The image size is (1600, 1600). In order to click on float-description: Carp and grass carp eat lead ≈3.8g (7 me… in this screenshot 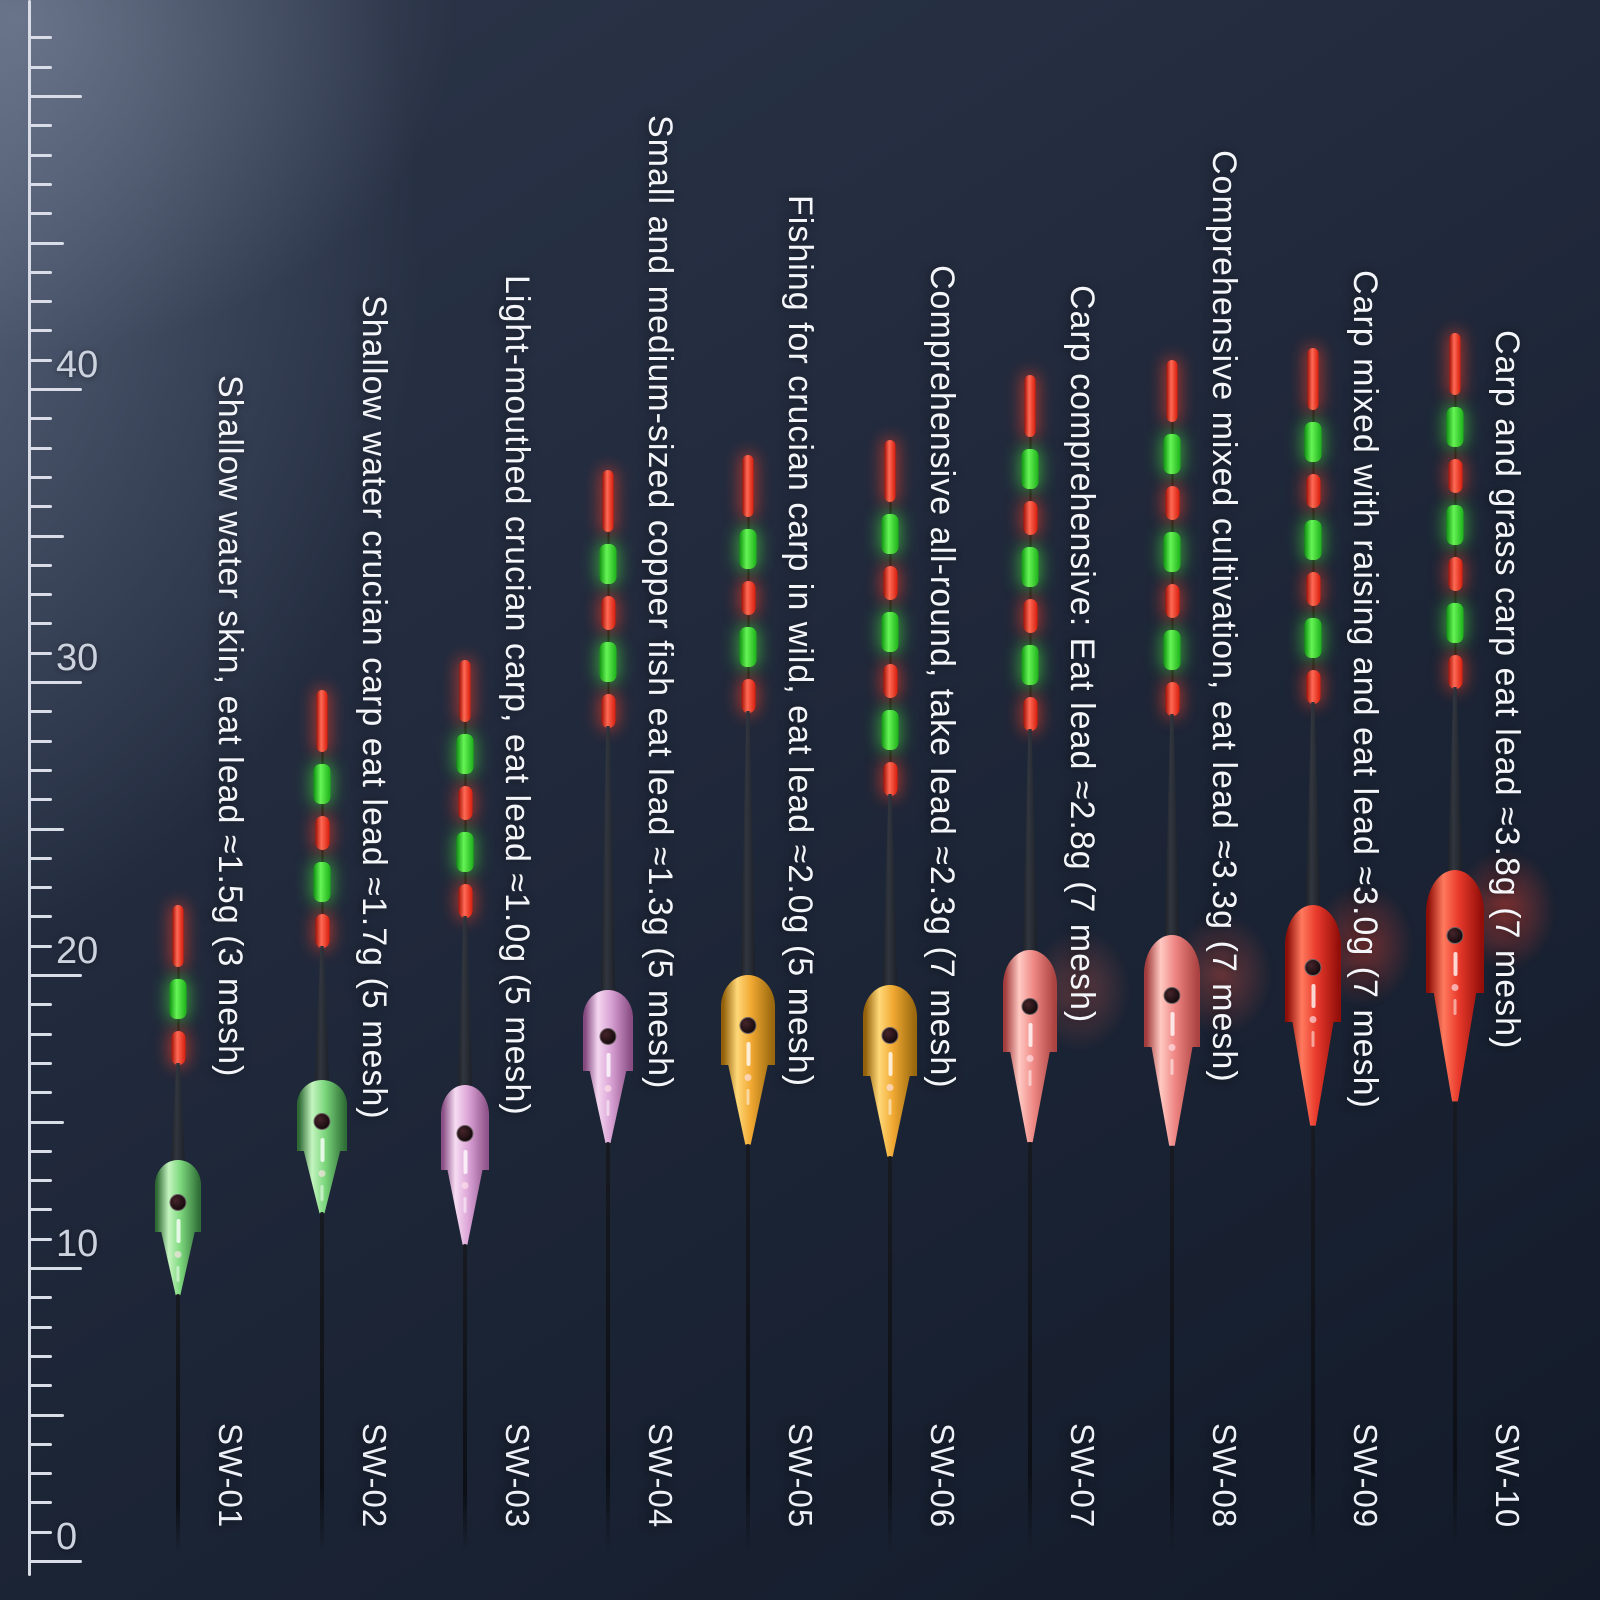, I will do `click(1507, 690)`.